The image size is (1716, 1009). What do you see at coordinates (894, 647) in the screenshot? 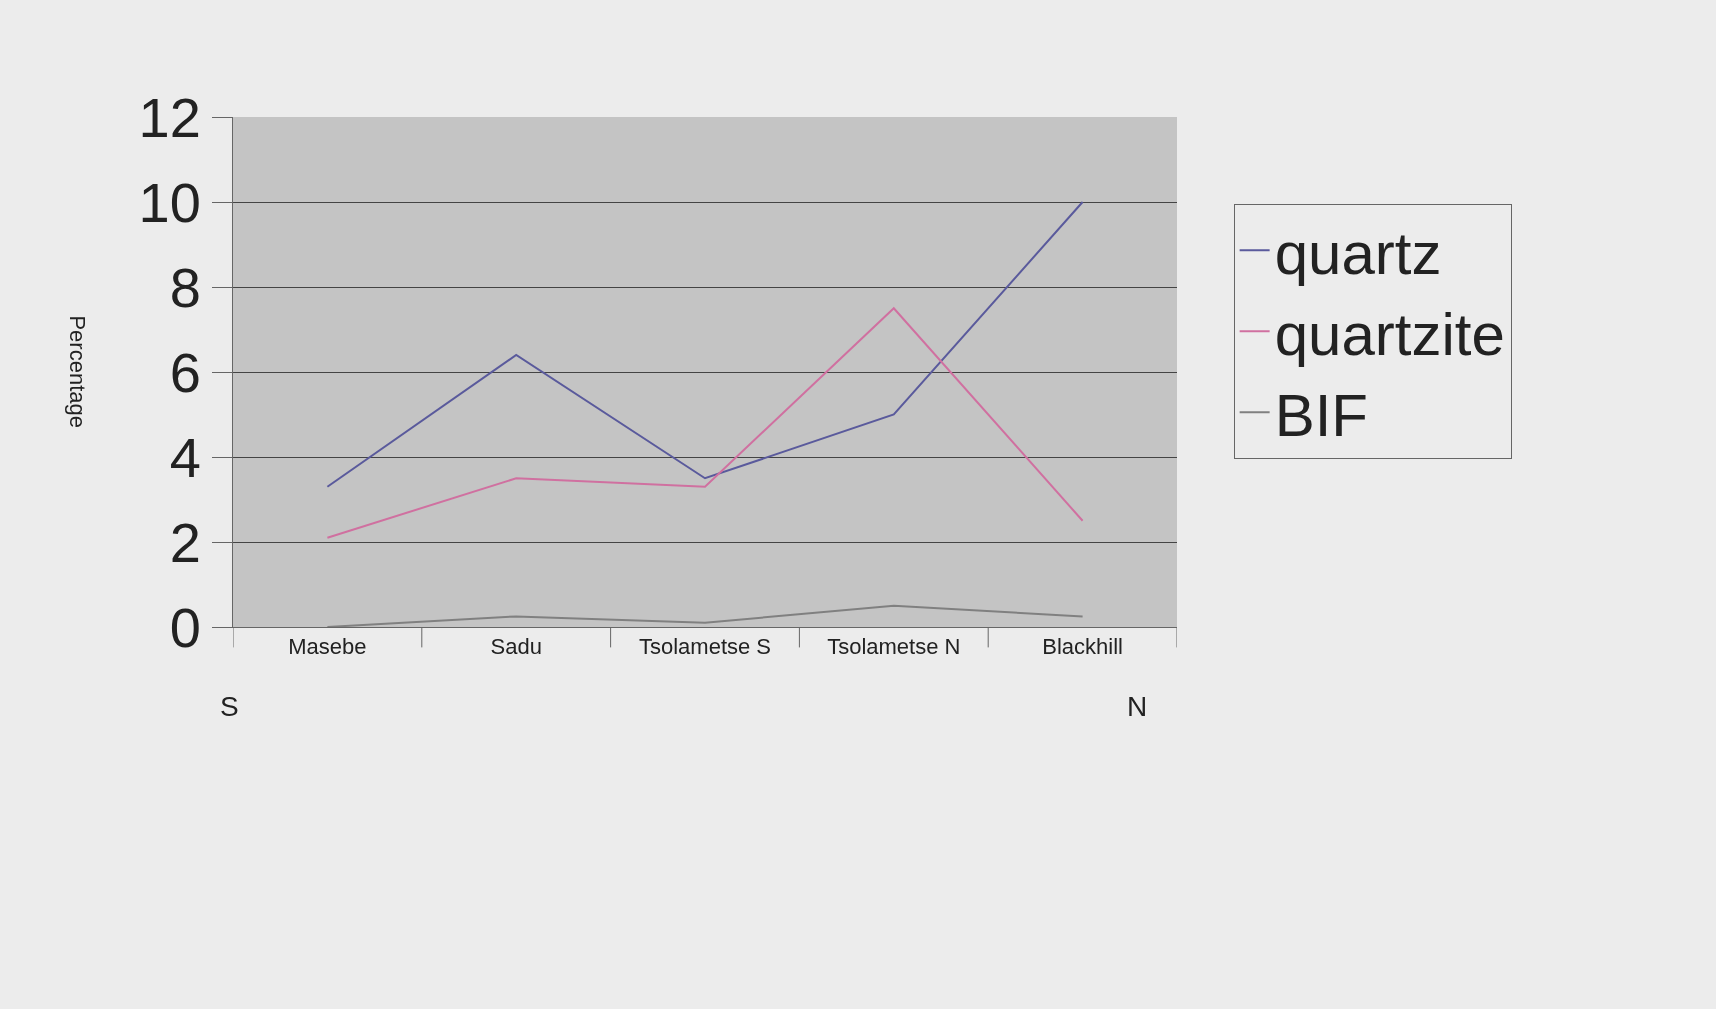
I see `x-tick-label: Tsolametse N` at bounding box center [894, 647].